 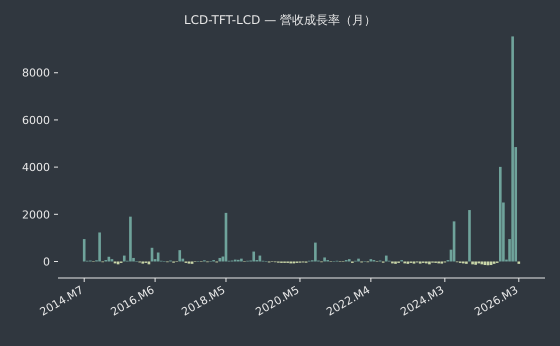 I want to click on y-tick-label: 8000, so click(x=36, y=73).